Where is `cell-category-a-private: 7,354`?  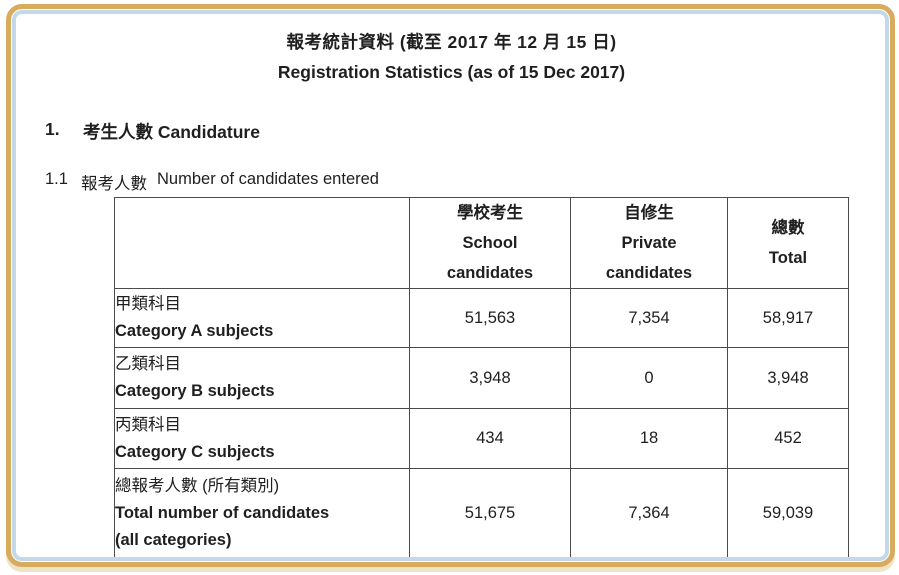
cell-category-a-private: 7,354 is located at coordinates (649, 318).